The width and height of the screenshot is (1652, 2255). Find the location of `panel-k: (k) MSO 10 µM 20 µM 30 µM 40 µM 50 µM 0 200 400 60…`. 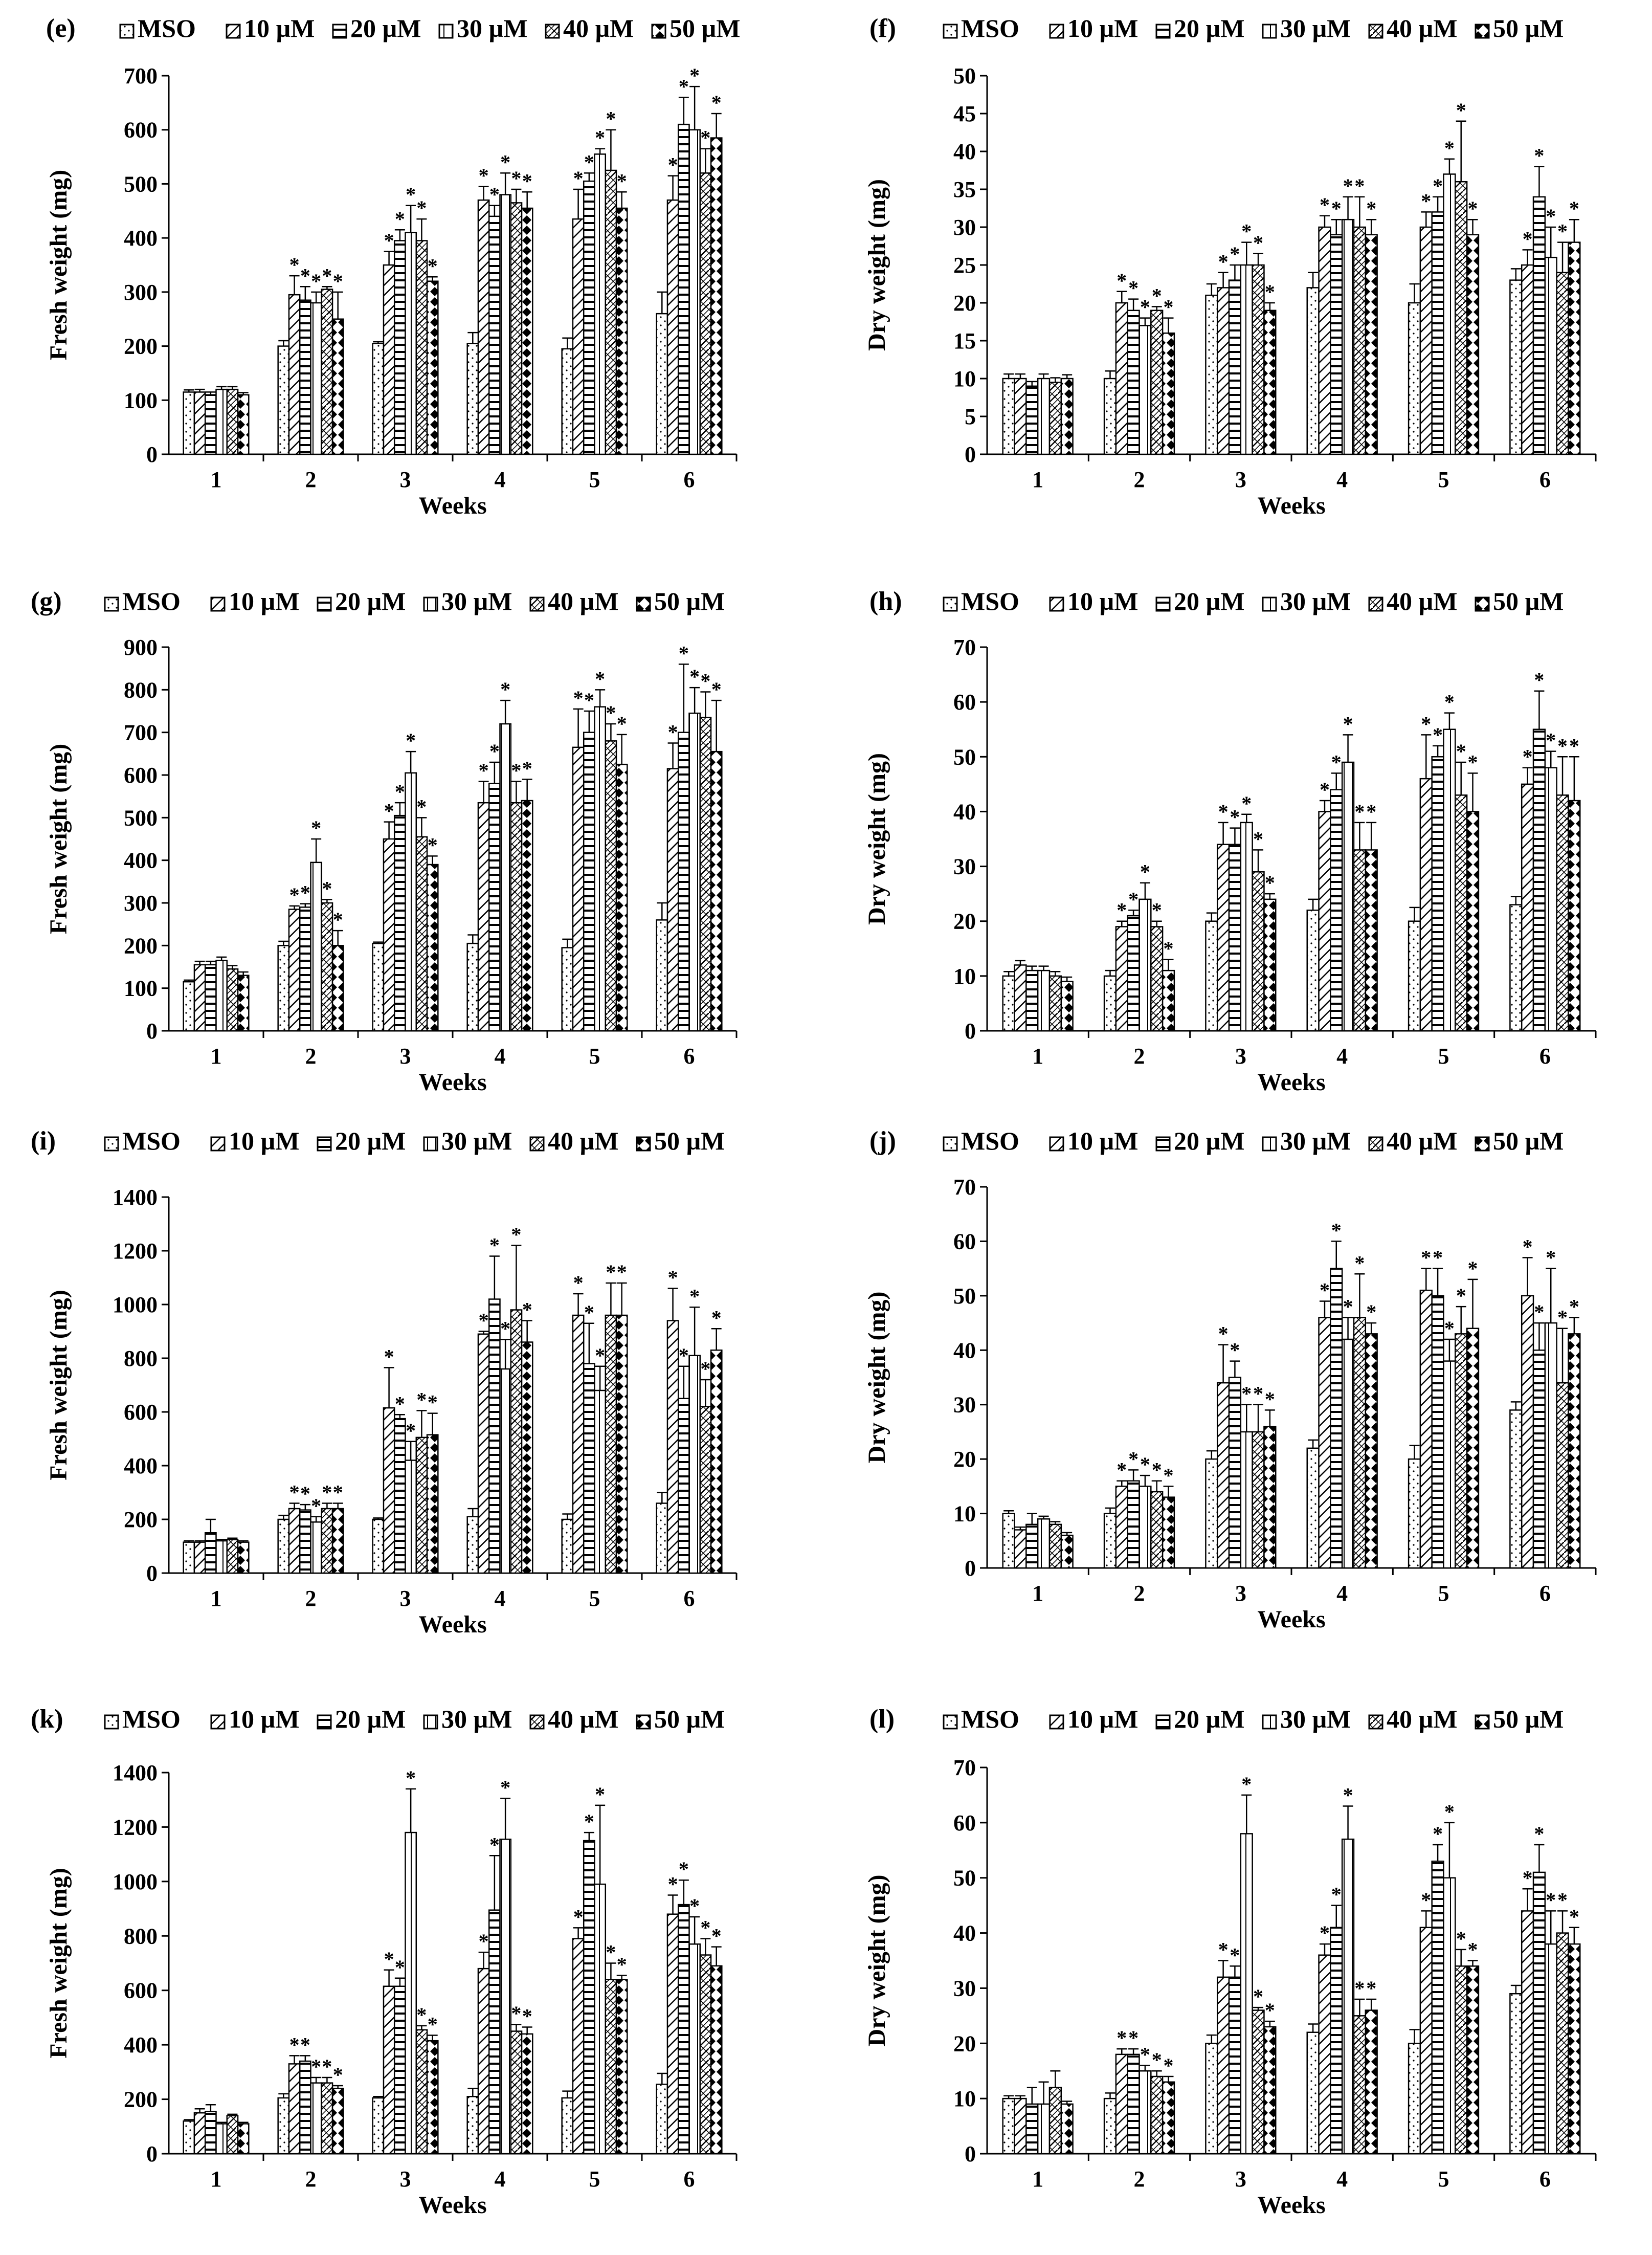

panel-k: (k) MSO 10 µM 20 µM 30 µM 40 µM 50 µM 0 200 400 60… is located at coordinates (384, 1962).